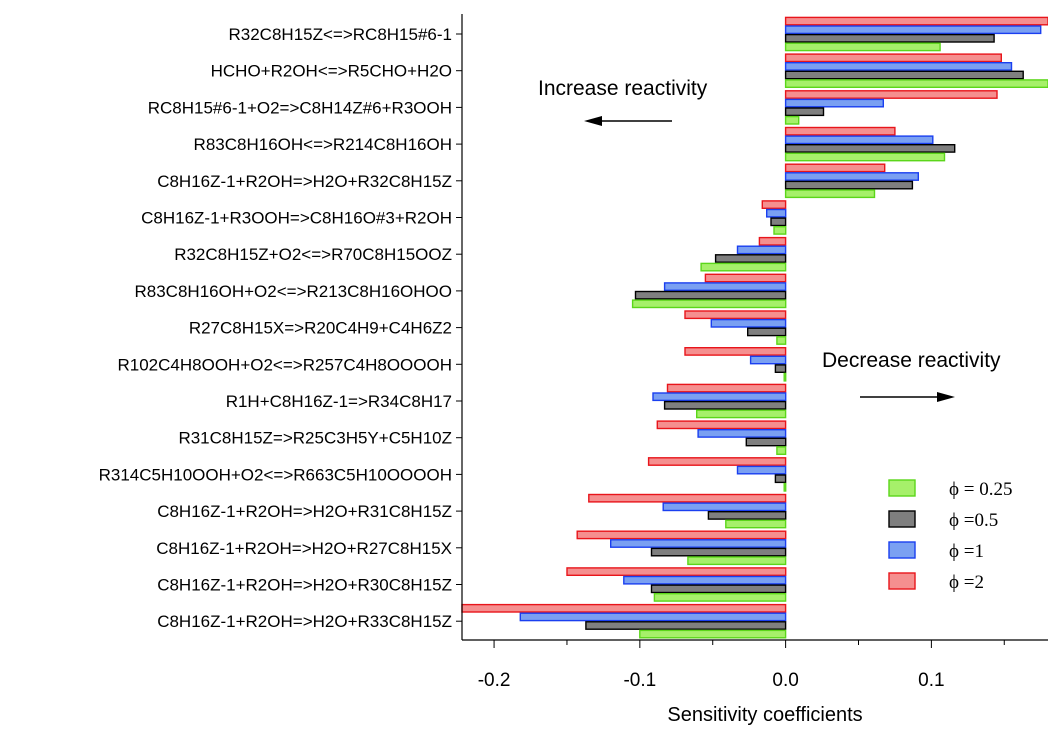 This screenshot has height=730, width=1048. I want to click on x-tick-label: 0.1, so click(931, 680).